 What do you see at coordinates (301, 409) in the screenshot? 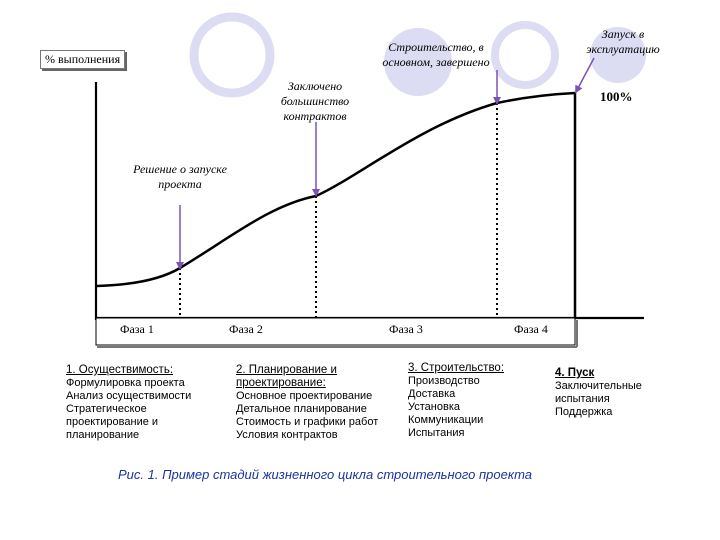
I see `stage-item: Детальное планирование` at bounding box center [301, 409].